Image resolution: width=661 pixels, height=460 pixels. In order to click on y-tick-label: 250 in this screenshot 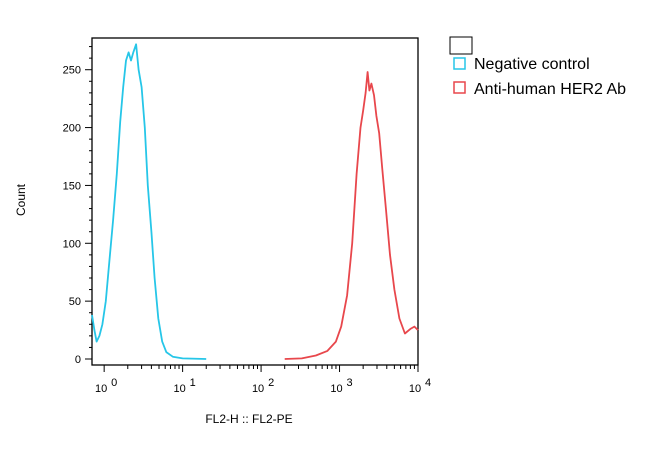, I will do `click(72, 71)`.